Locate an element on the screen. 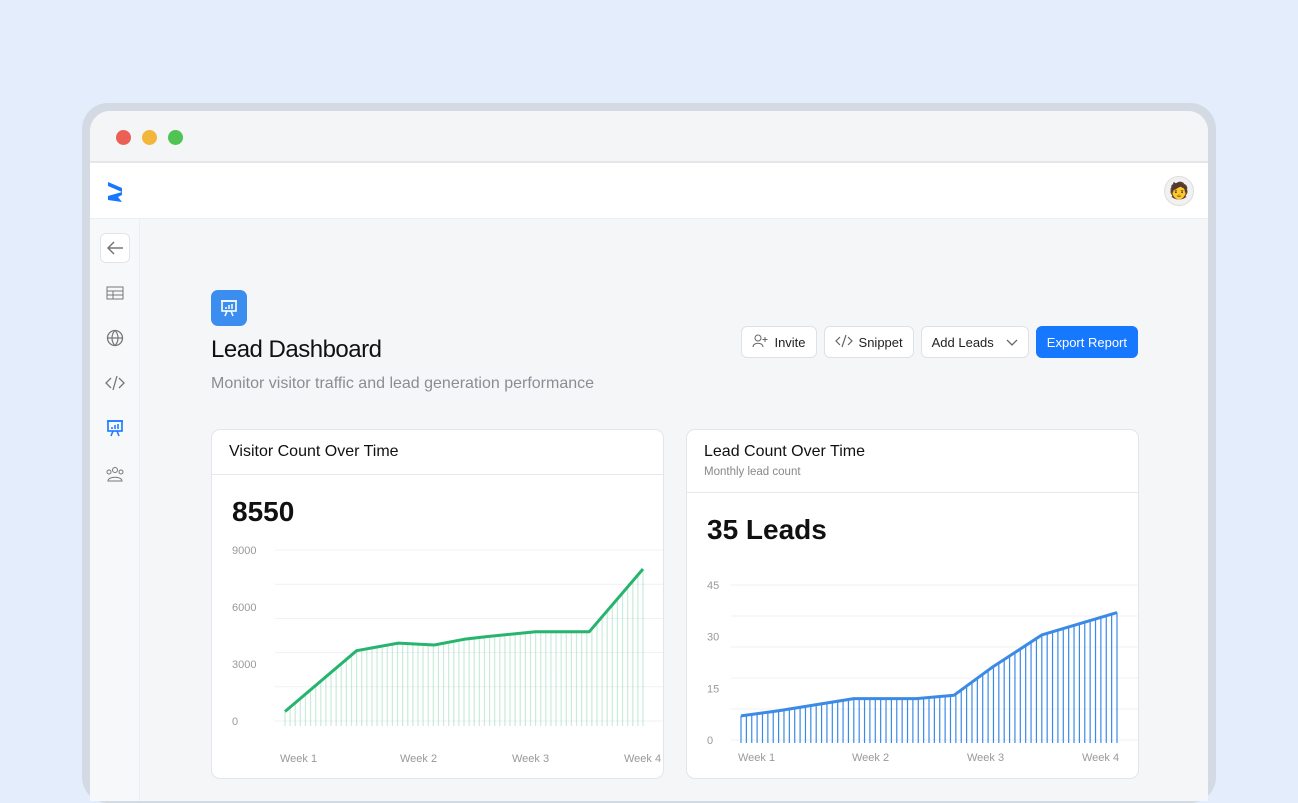  chevron-down-icon is located at coordinates (1012, 342).